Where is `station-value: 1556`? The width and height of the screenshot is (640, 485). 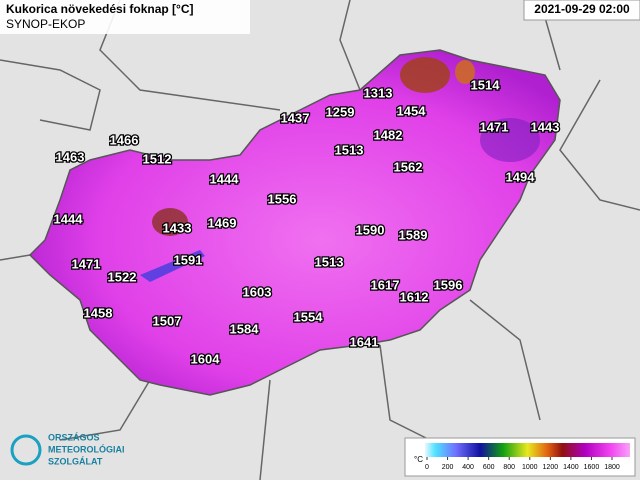
station-value: 1556 is located at coordinates (282, 198).